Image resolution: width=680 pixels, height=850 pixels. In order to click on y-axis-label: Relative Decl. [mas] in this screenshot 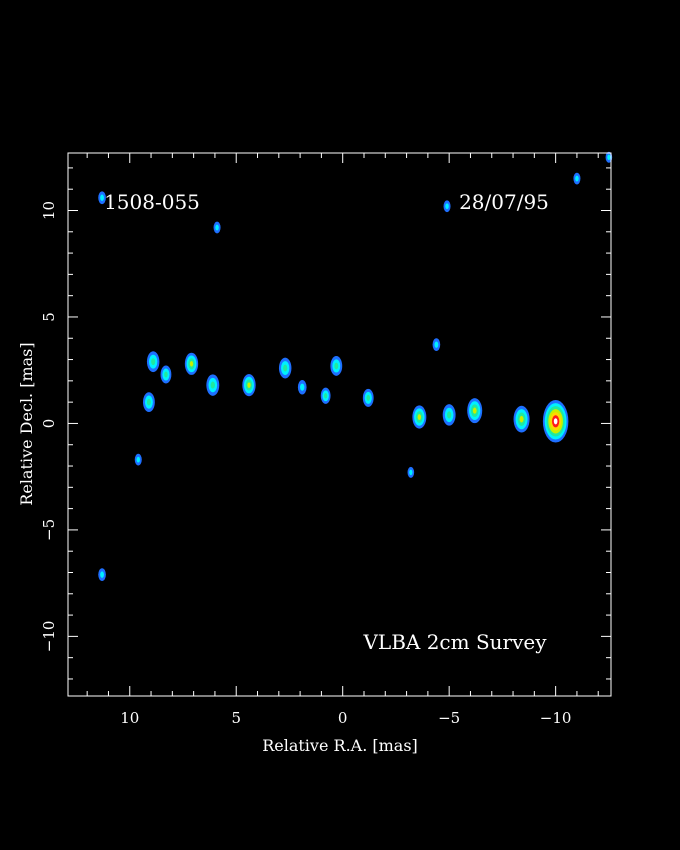, I will do `click(26, 423)`.